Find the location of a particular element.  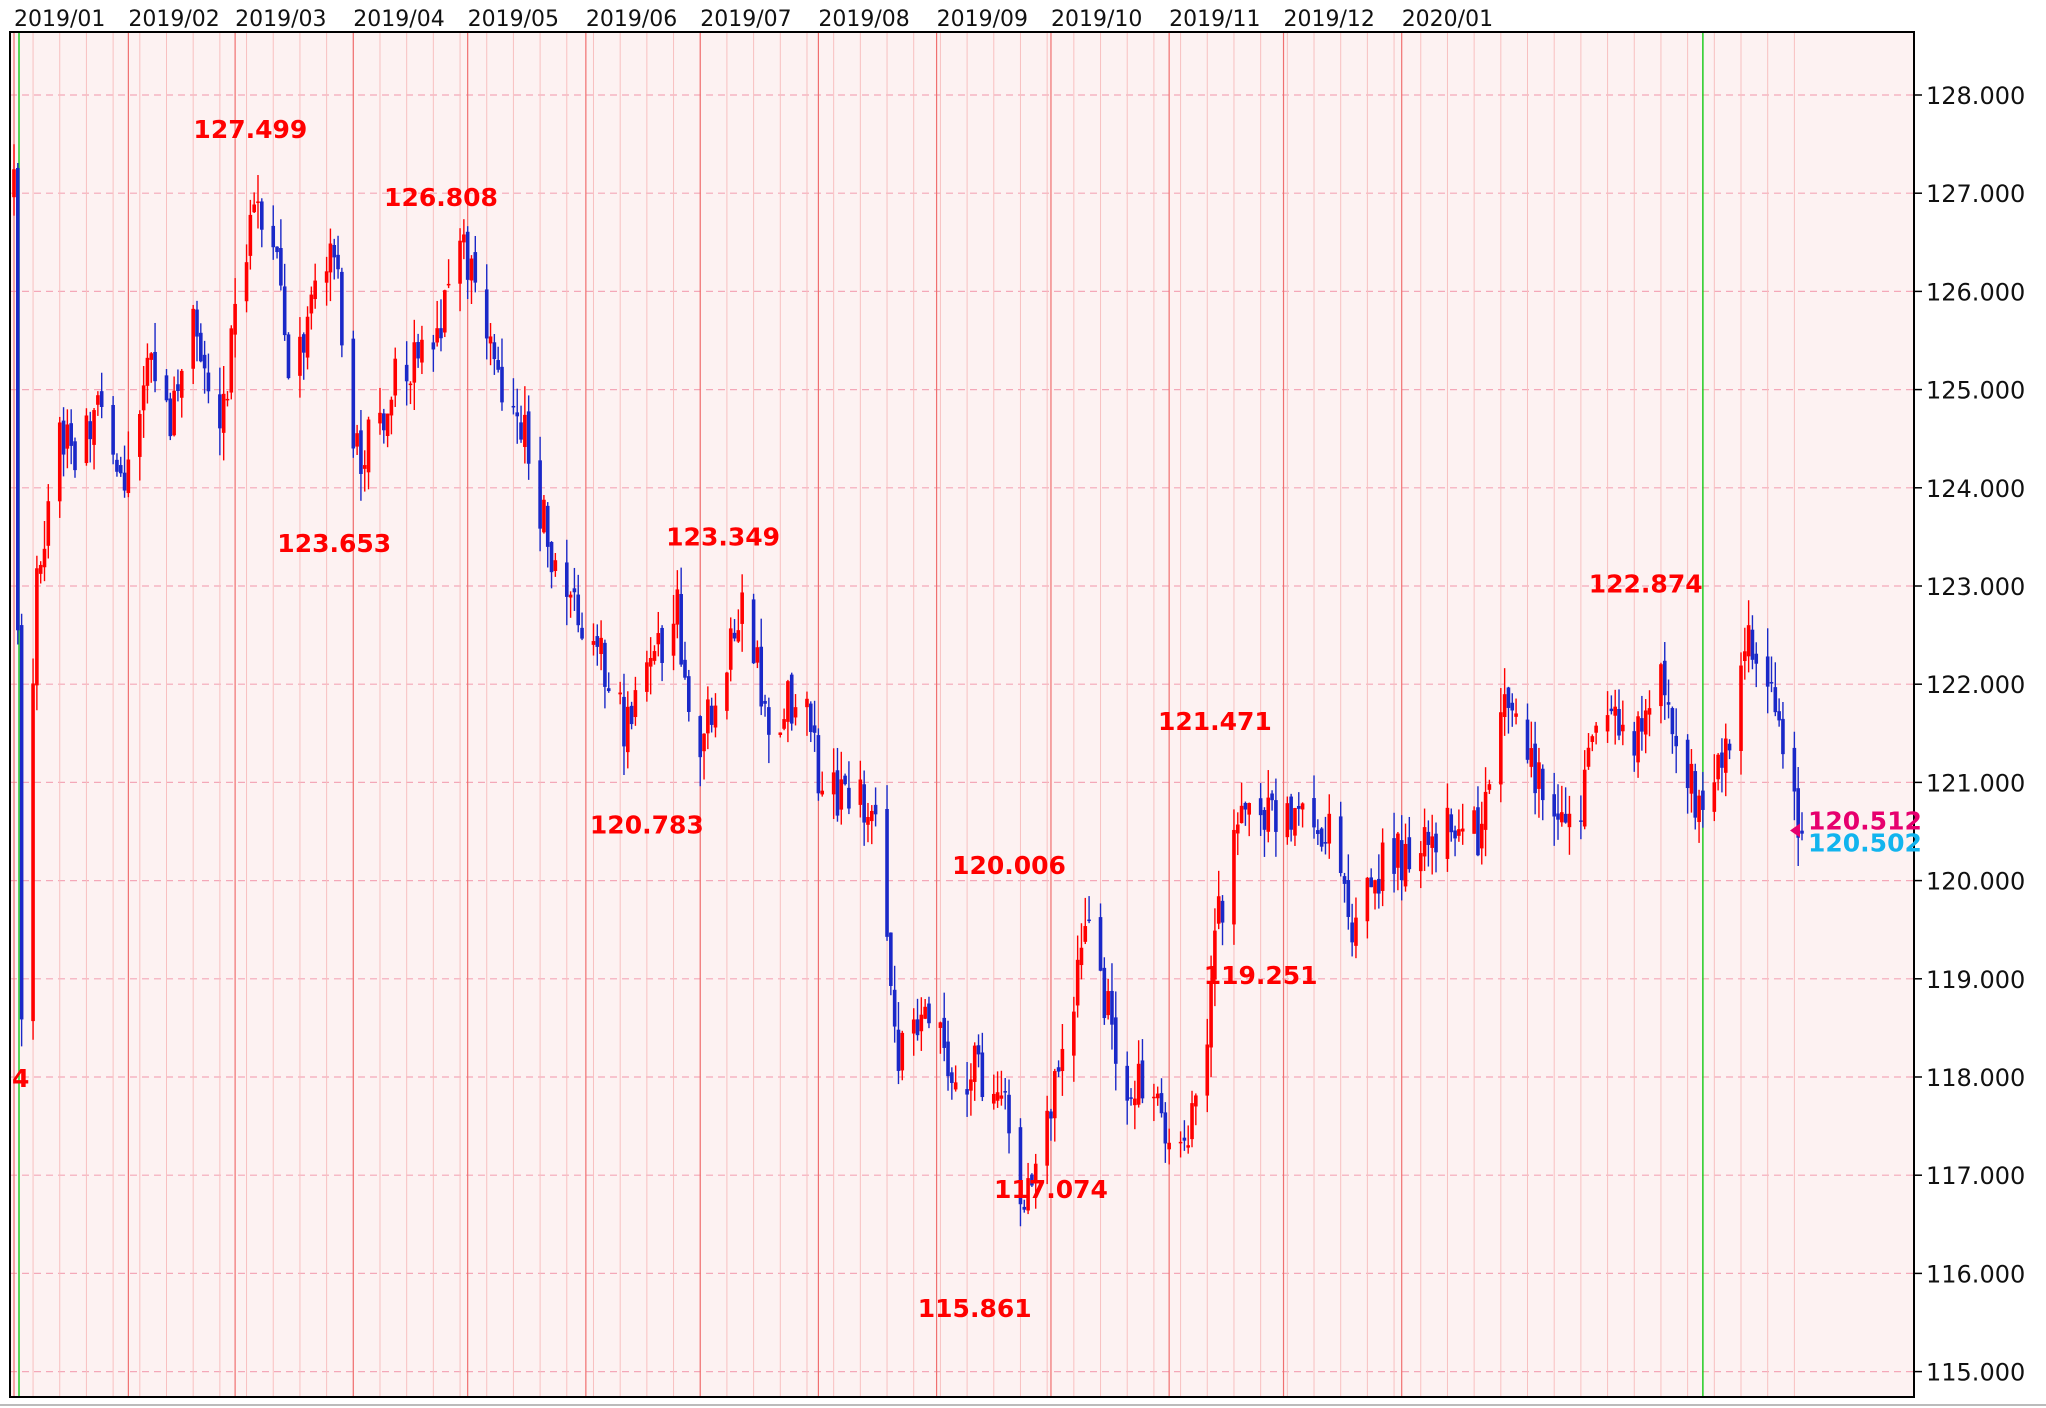

month-label: 2019/07 is located at coordinates (745, 19).